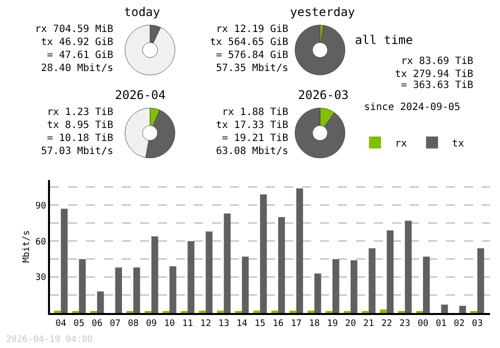  What do you see at coordinates (255, 112) in the screenshot?
I see `text: rx 1.88 TiB` at bounding box center [255, 112].